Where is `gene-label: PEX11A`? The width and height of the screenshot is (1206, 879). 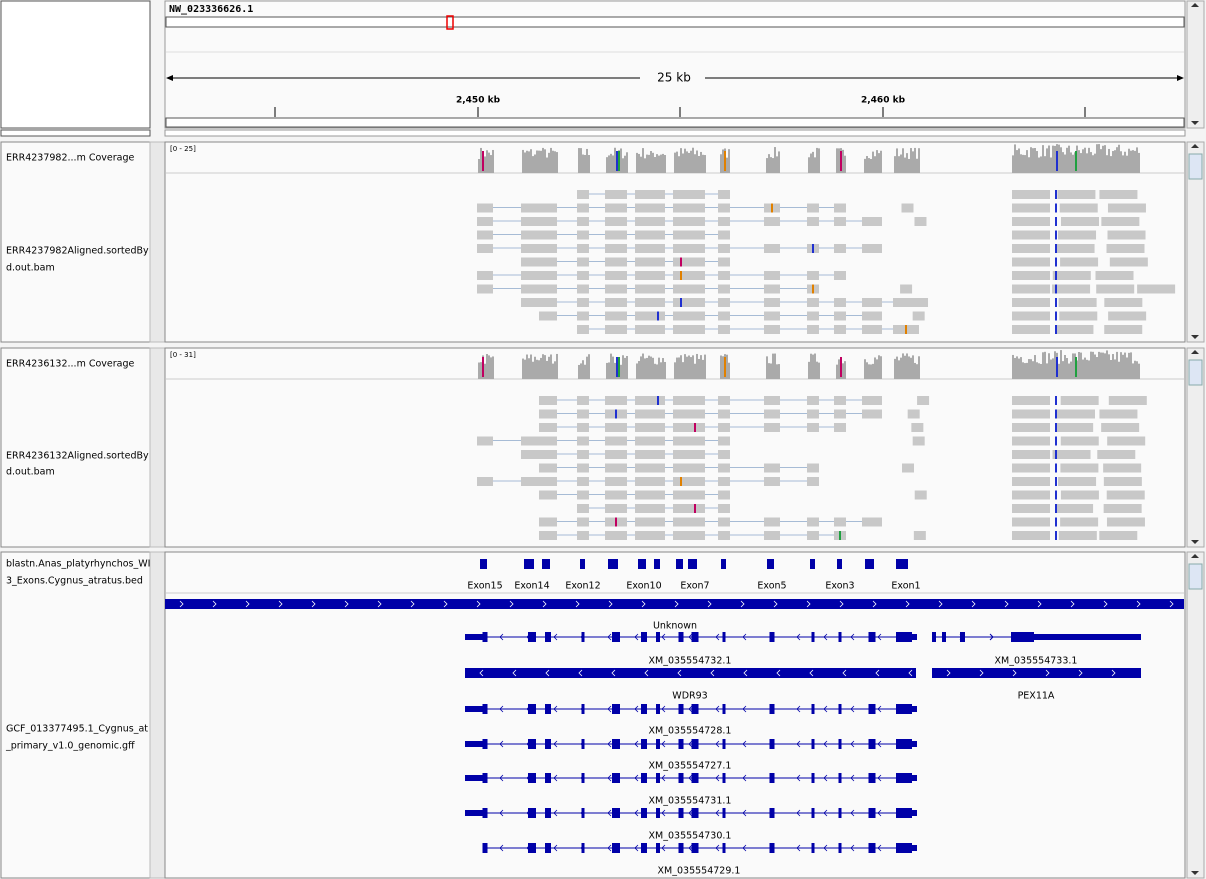
gene-label: PEX11A is located at coordinates (1036, 696).